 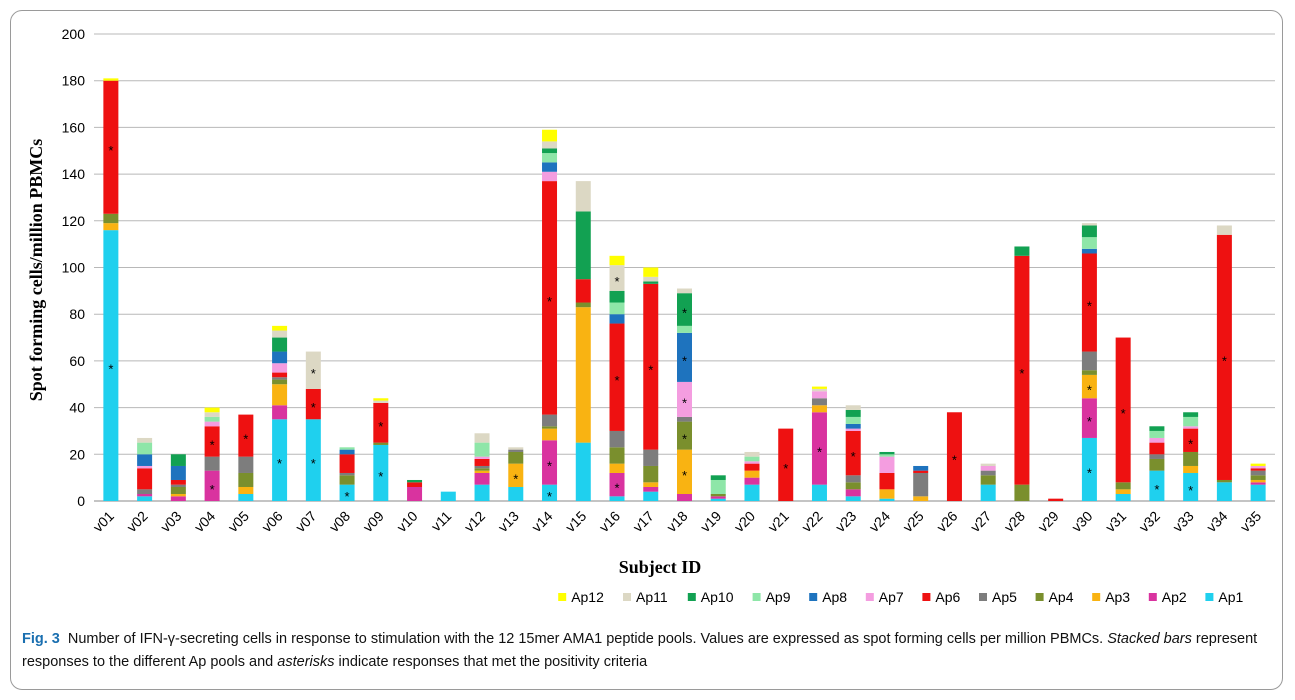 I want to click on bar-segment-v30-ap8, so click(x=1089, y=251).